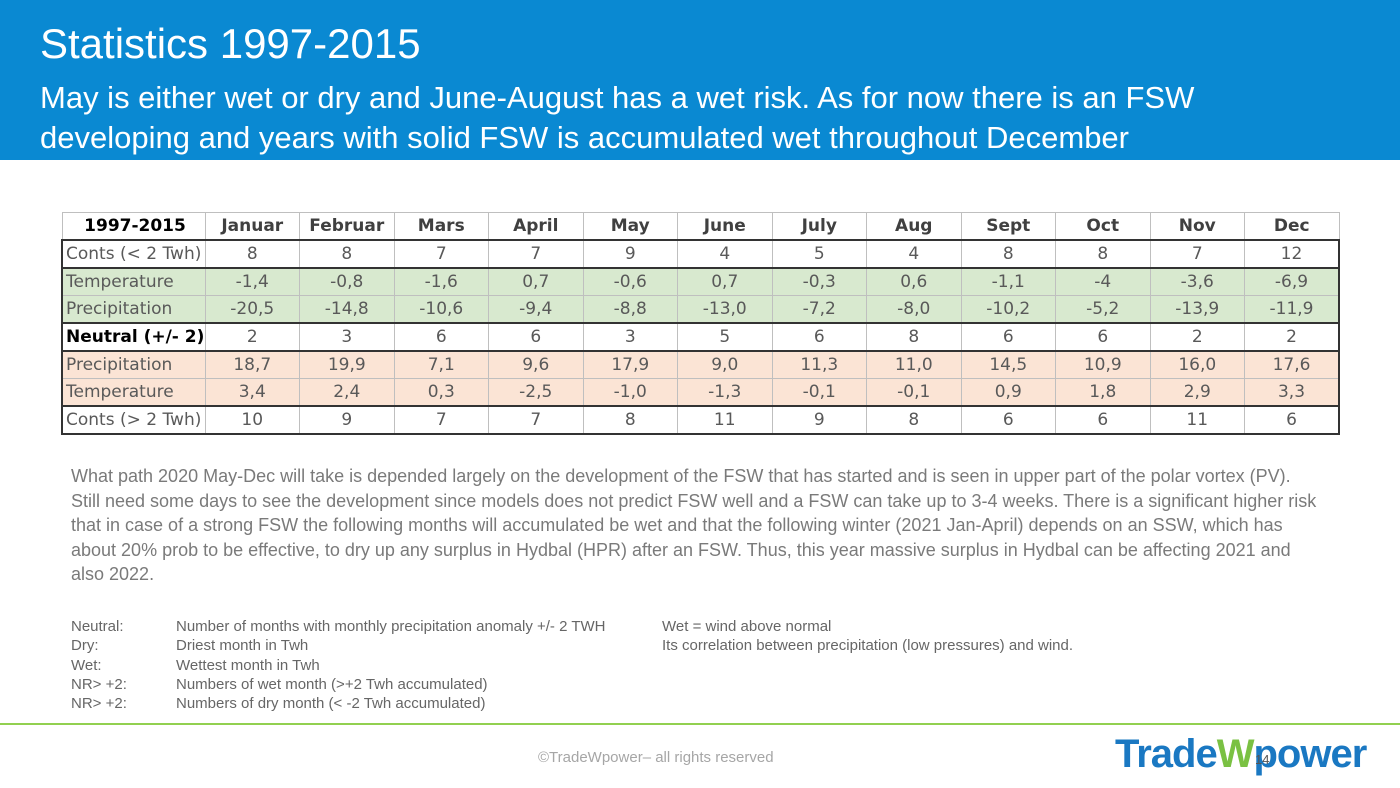  I want to click on cell: -5,2, so click(1103, 309).